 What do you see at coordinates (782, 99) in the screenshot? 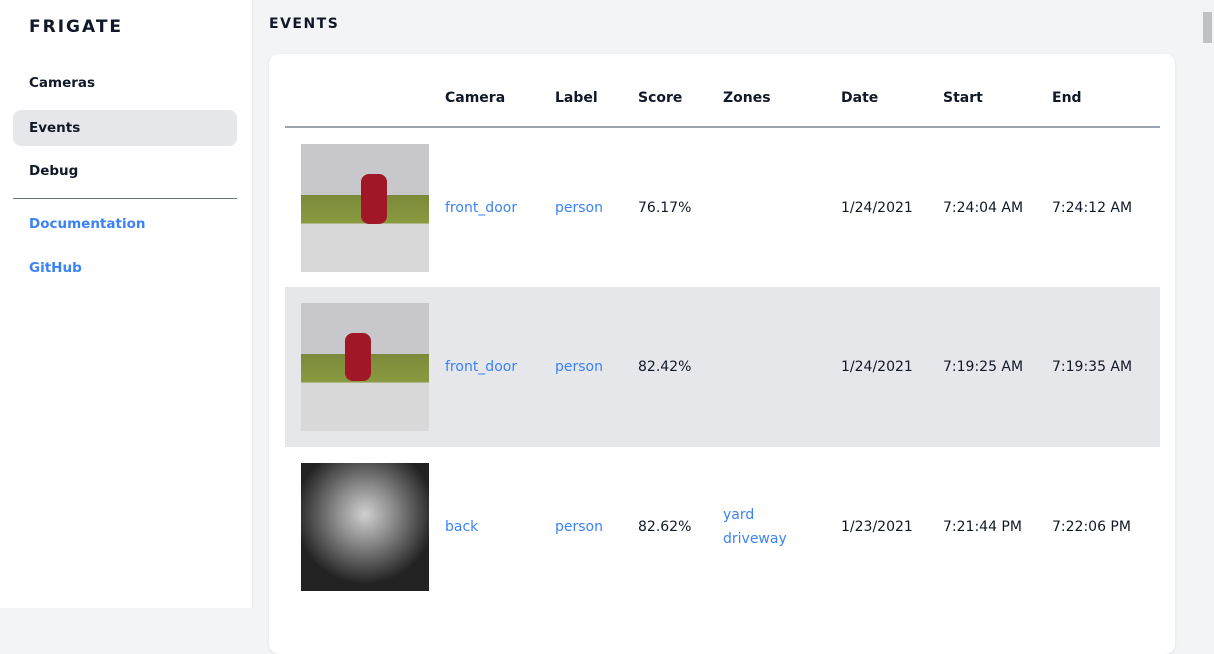
I see `col-zones: Zones` at bounding box center [782, 99].